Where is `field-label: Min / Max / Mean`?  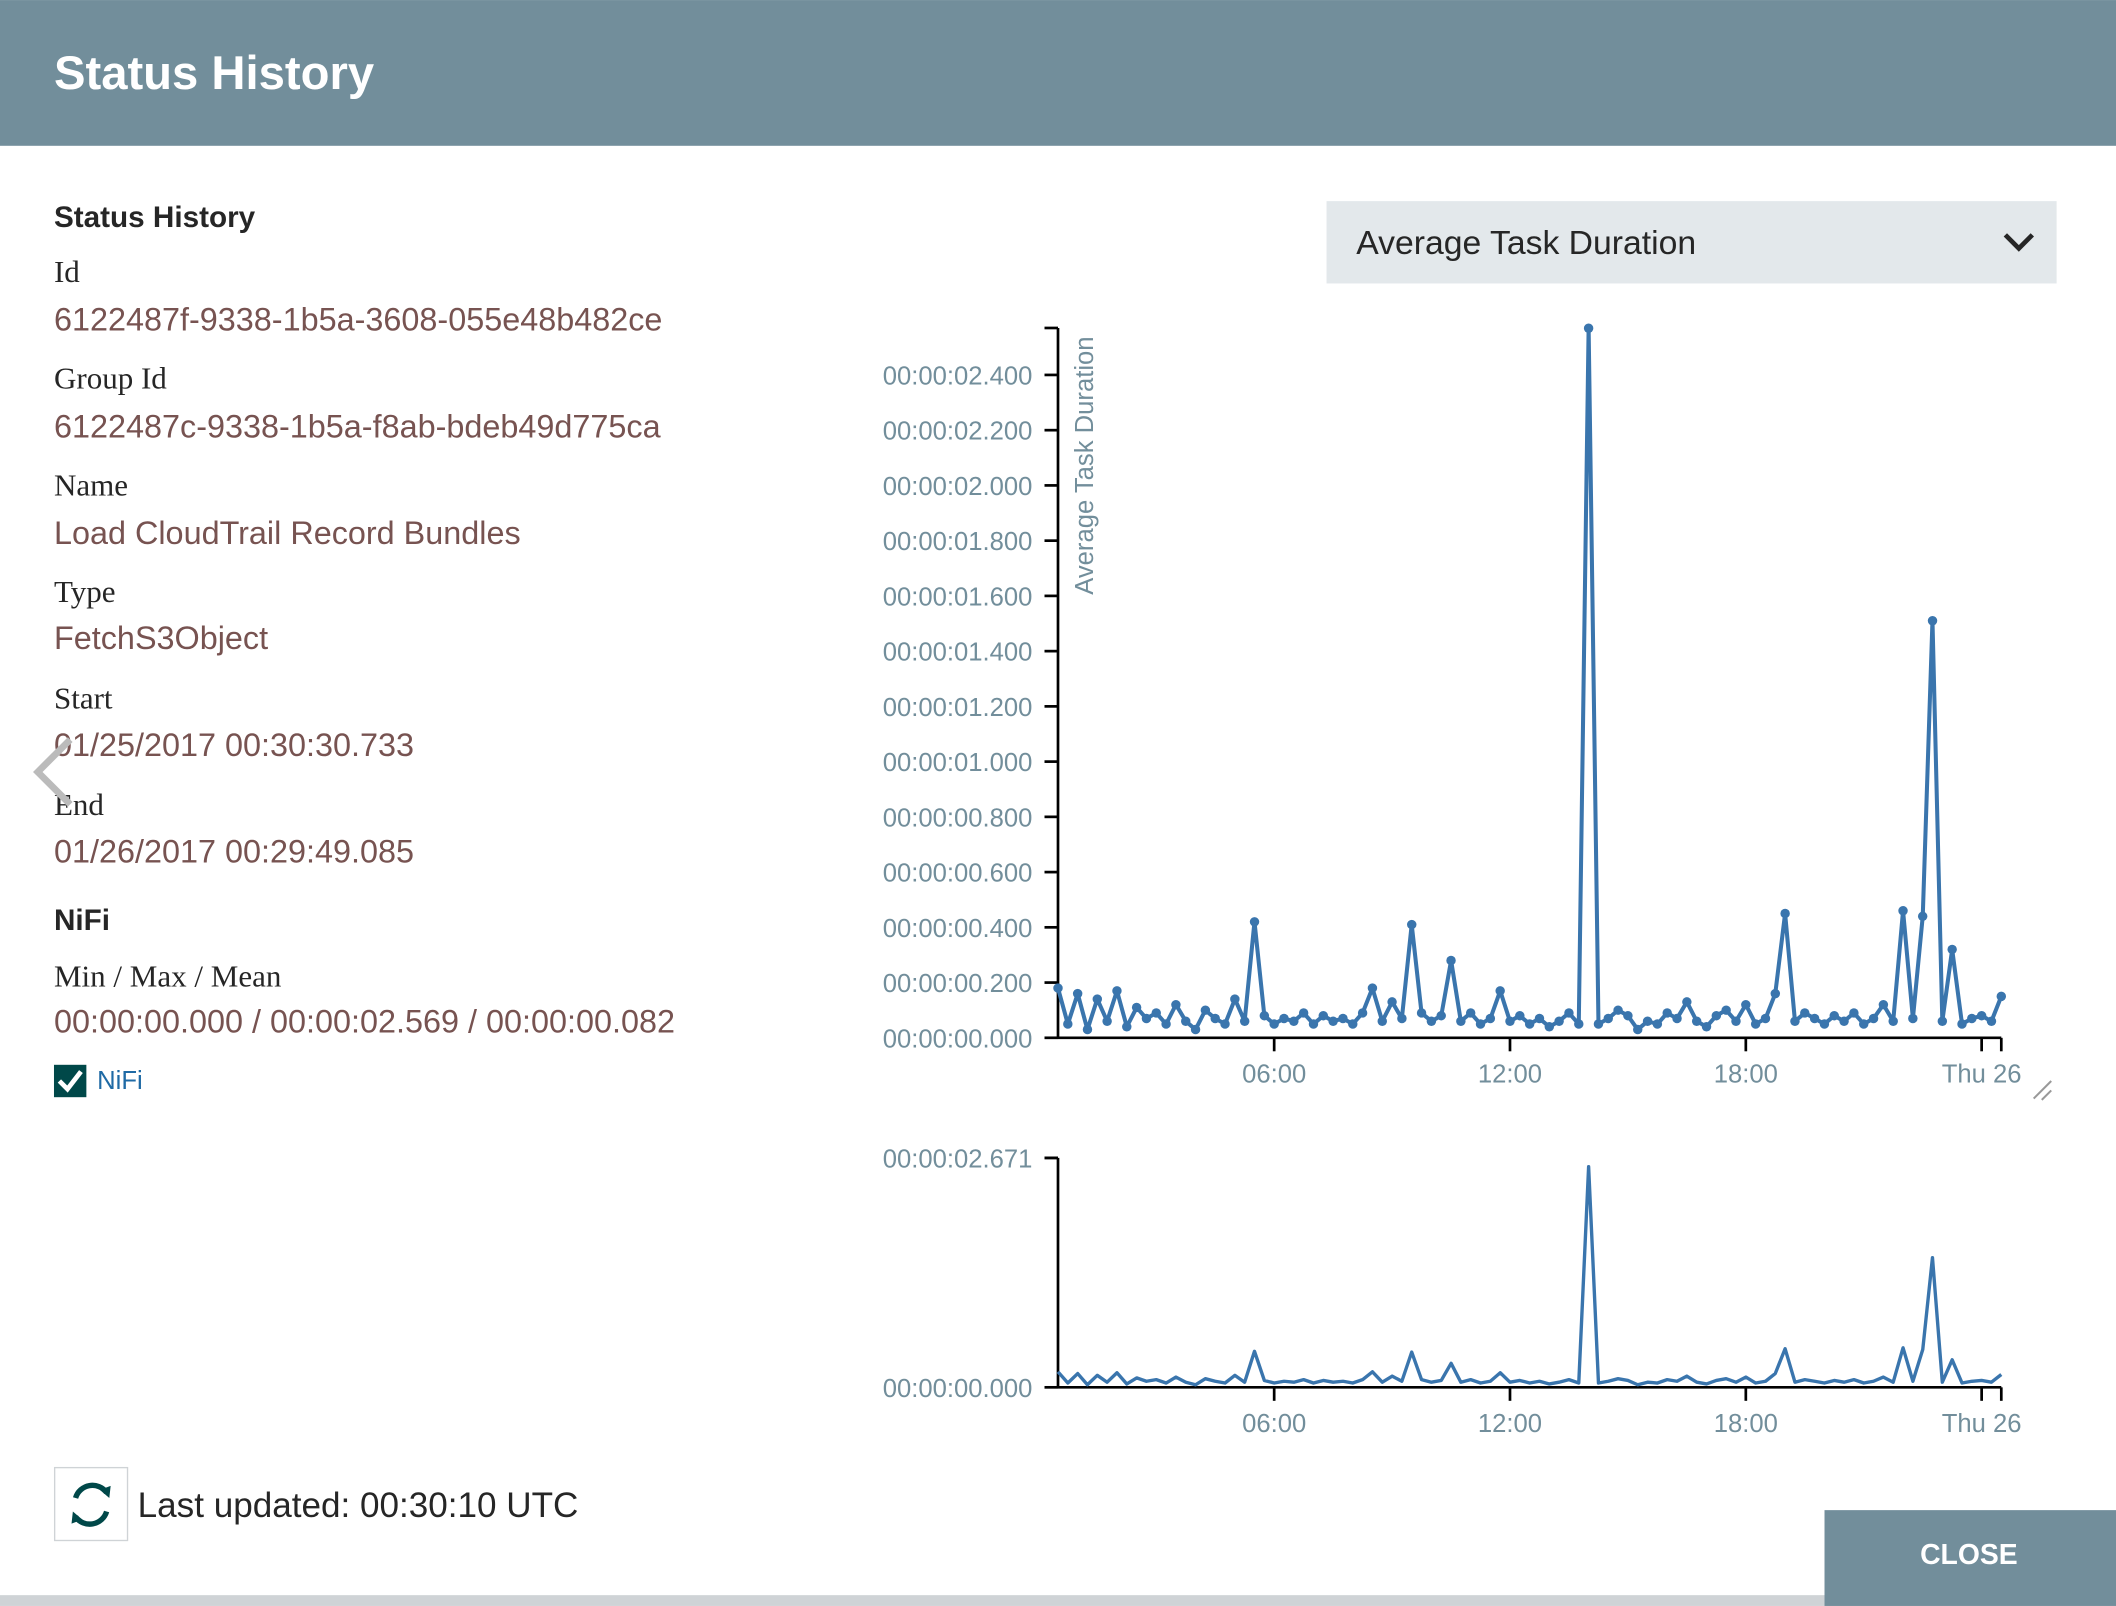 field-label: Min / Max / Mean is located at coordinates (168, 976).